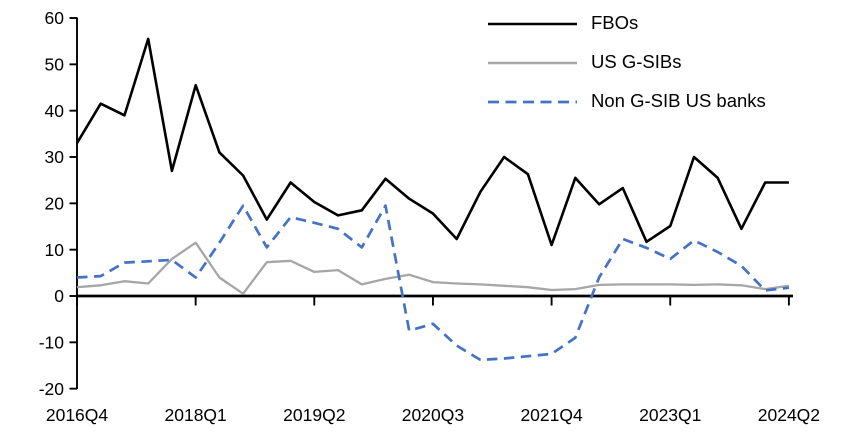 The width and height of the screenshot is (852, 442). I want to click on legend-item-non-gsib-us-banks: Non G-SIB US banks, so click(627, 101).